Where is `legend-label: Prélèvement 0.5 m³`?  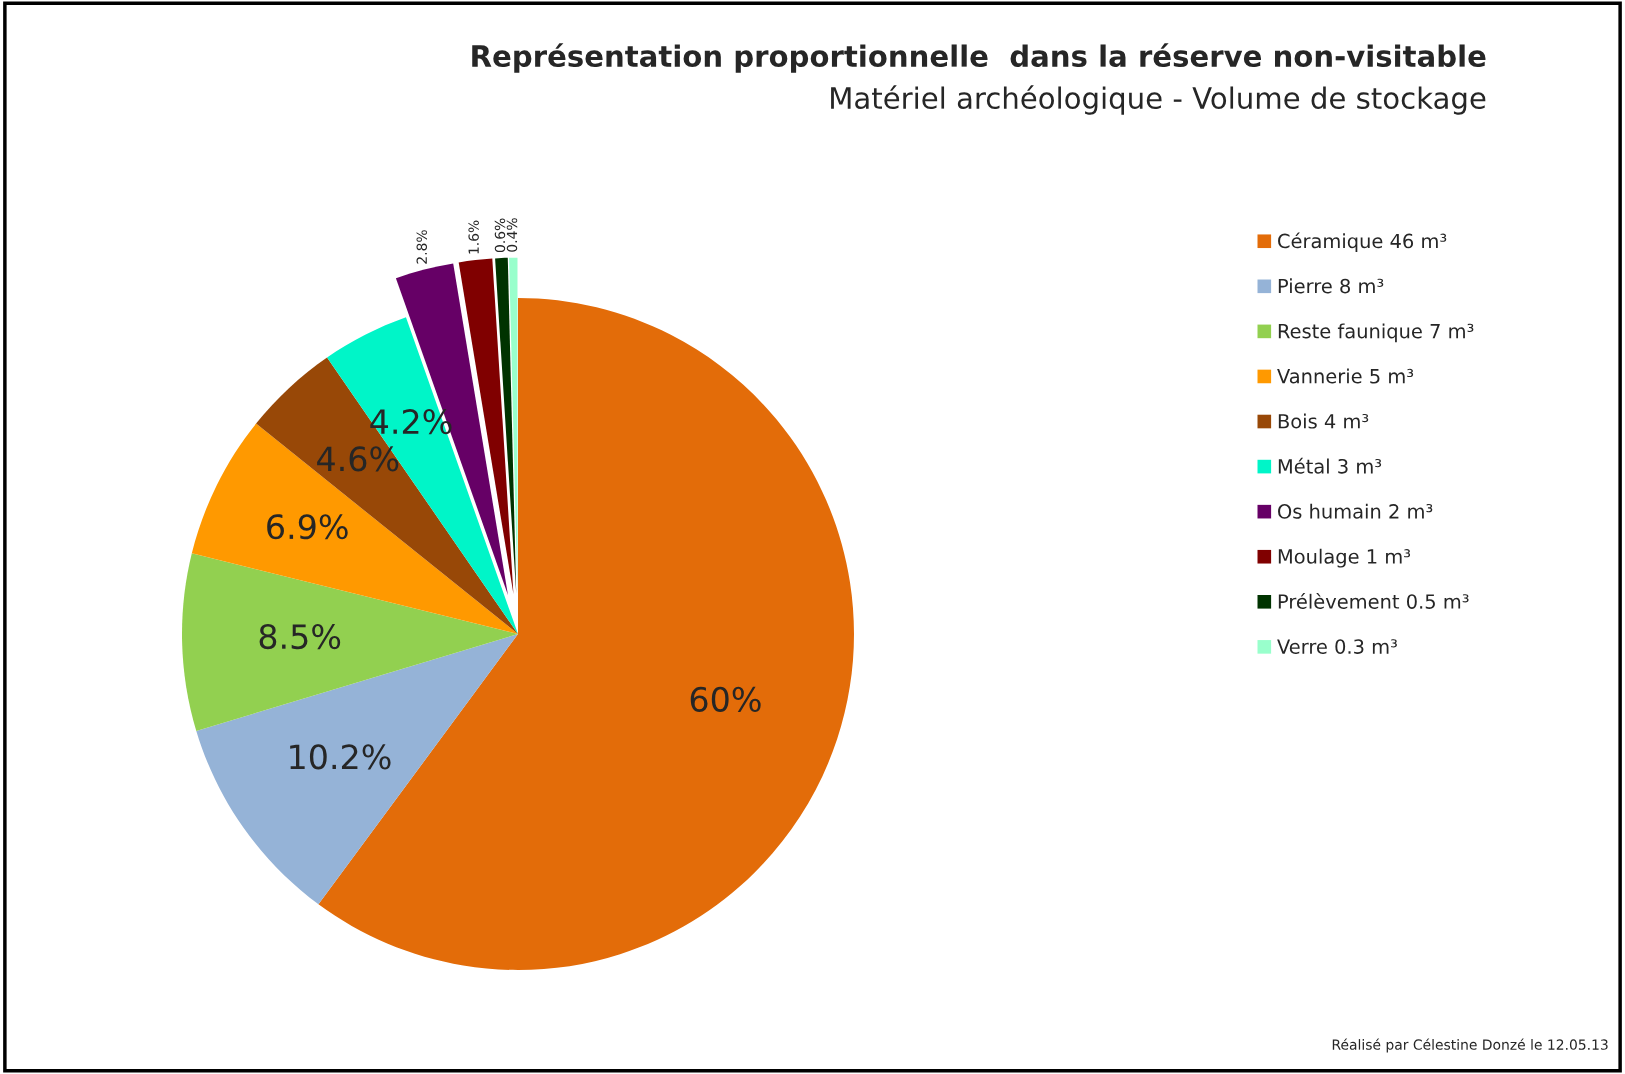
legend-label: Prélèvement 0.5 m³ is located at coordinates (1373, 601).